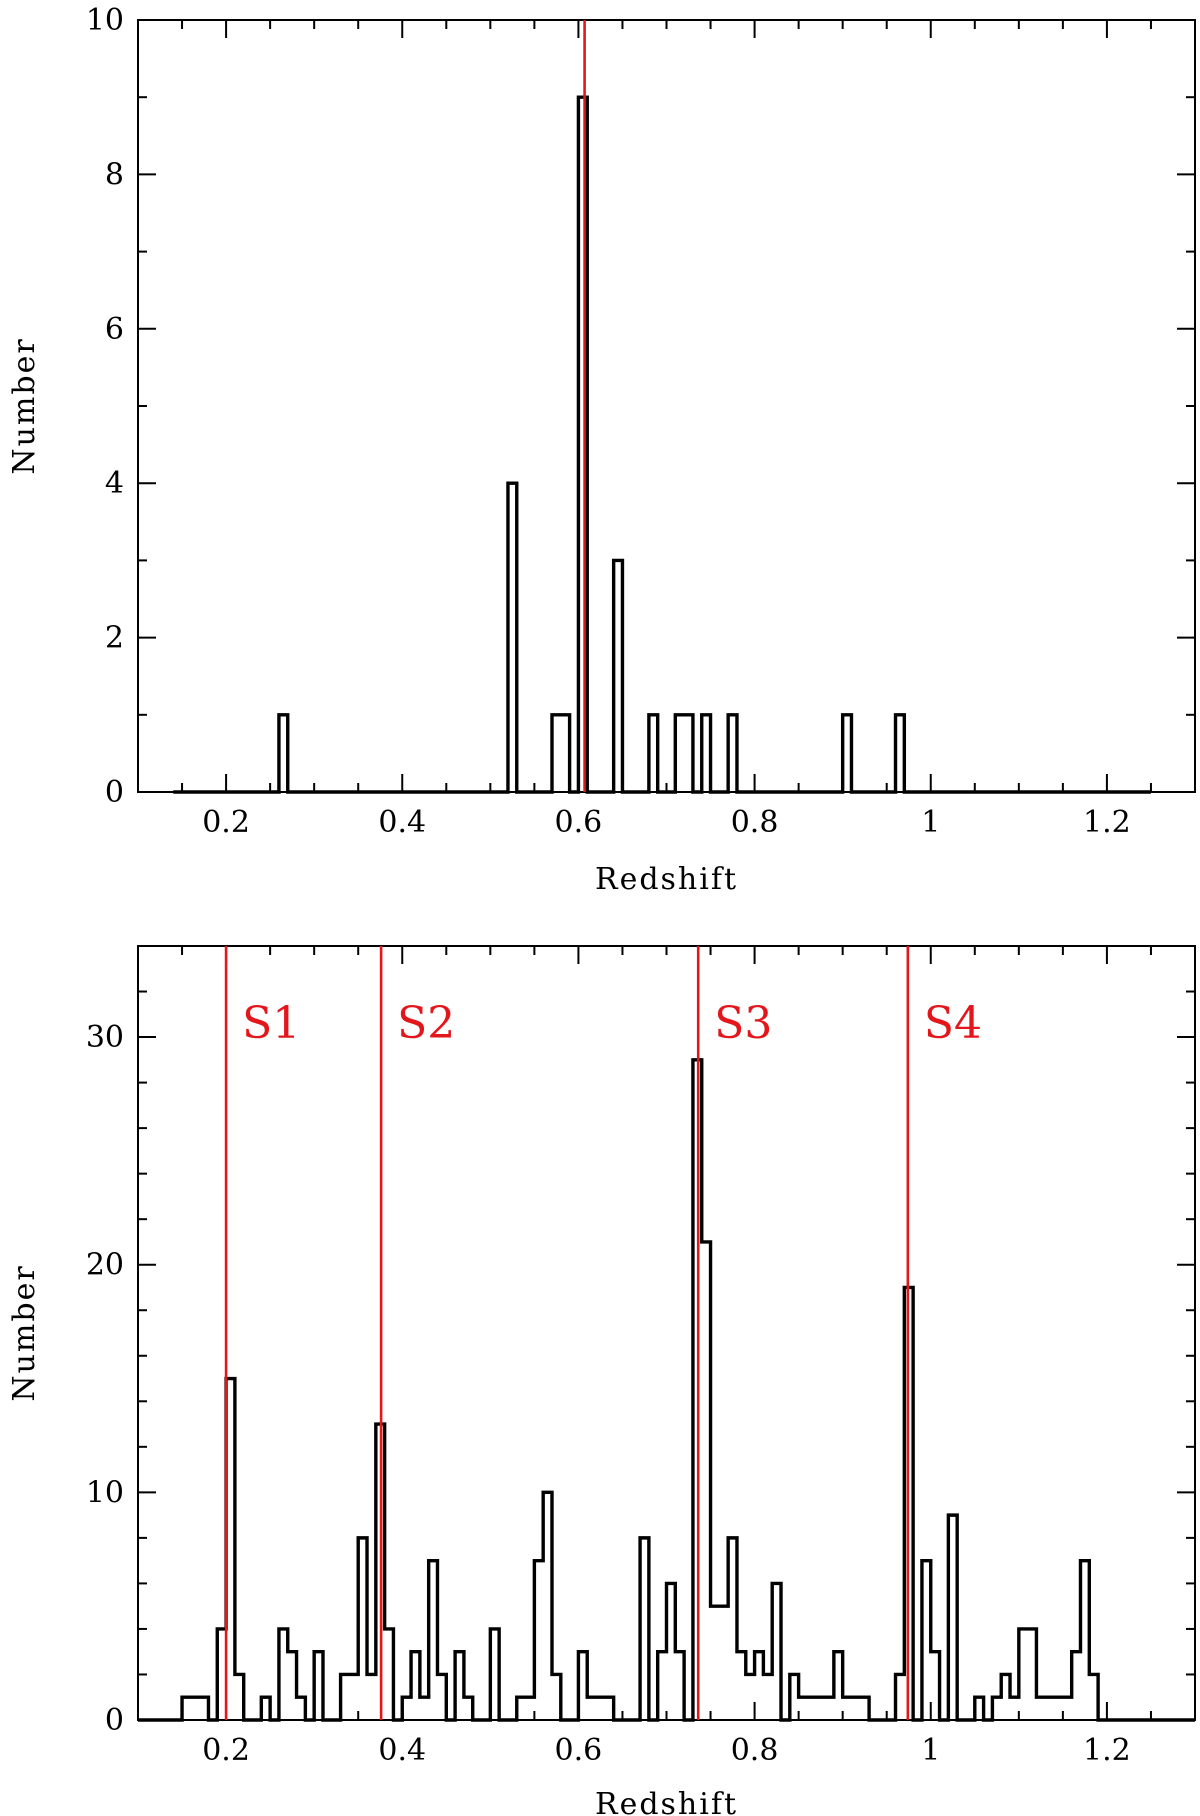 This screenshot has width=1200, height=1816. Describe the element at coordinates (105, 1265) in the screenshot. I see `y-tick-label: 20` at that location.